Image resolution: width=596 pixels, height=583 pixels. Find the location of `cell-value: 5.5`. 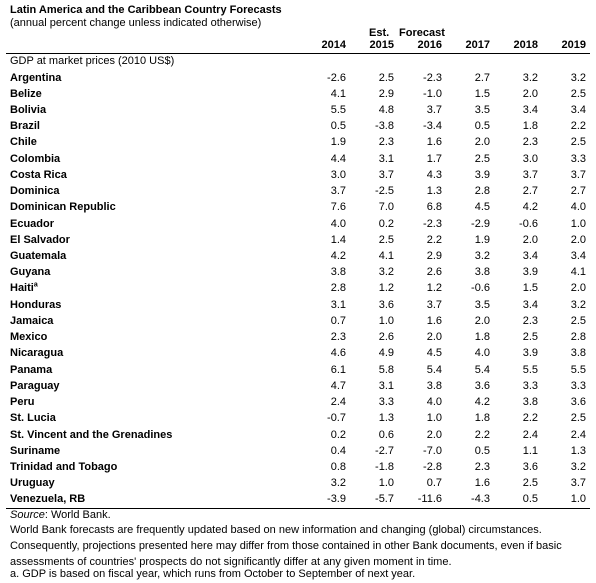

cell-value: 5.5 is located at coordinates (578, 369).